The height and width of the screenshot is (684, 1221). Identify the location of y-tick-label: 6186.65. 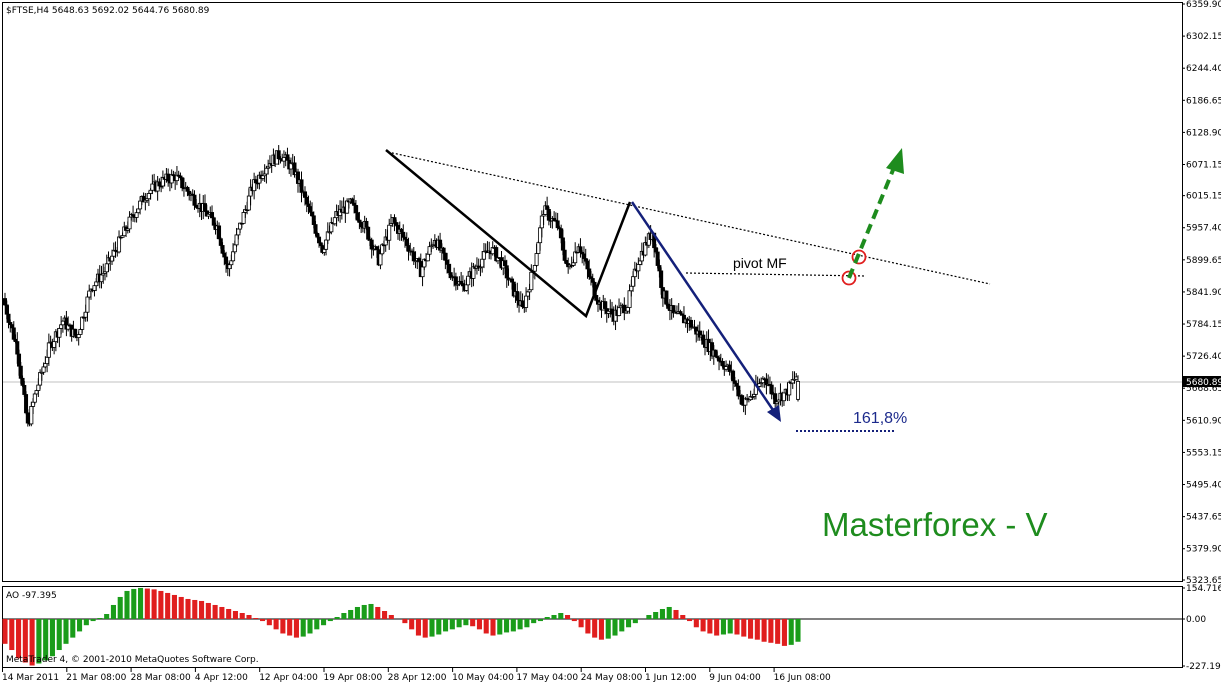
(1203, 101).